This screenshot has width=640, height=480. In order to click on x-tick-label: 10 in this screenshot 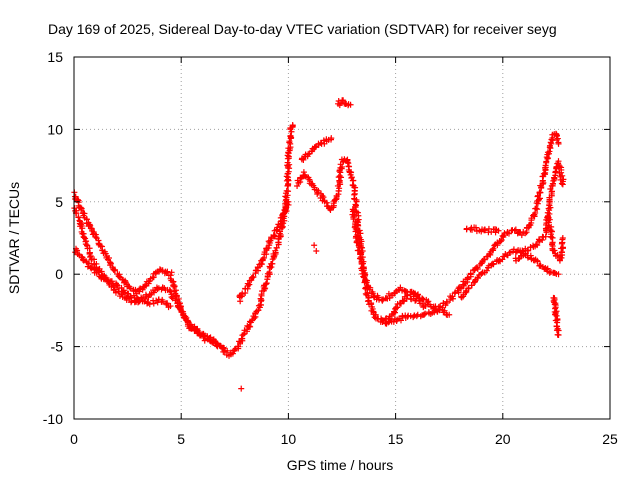, I will do `click(289, 439)`.